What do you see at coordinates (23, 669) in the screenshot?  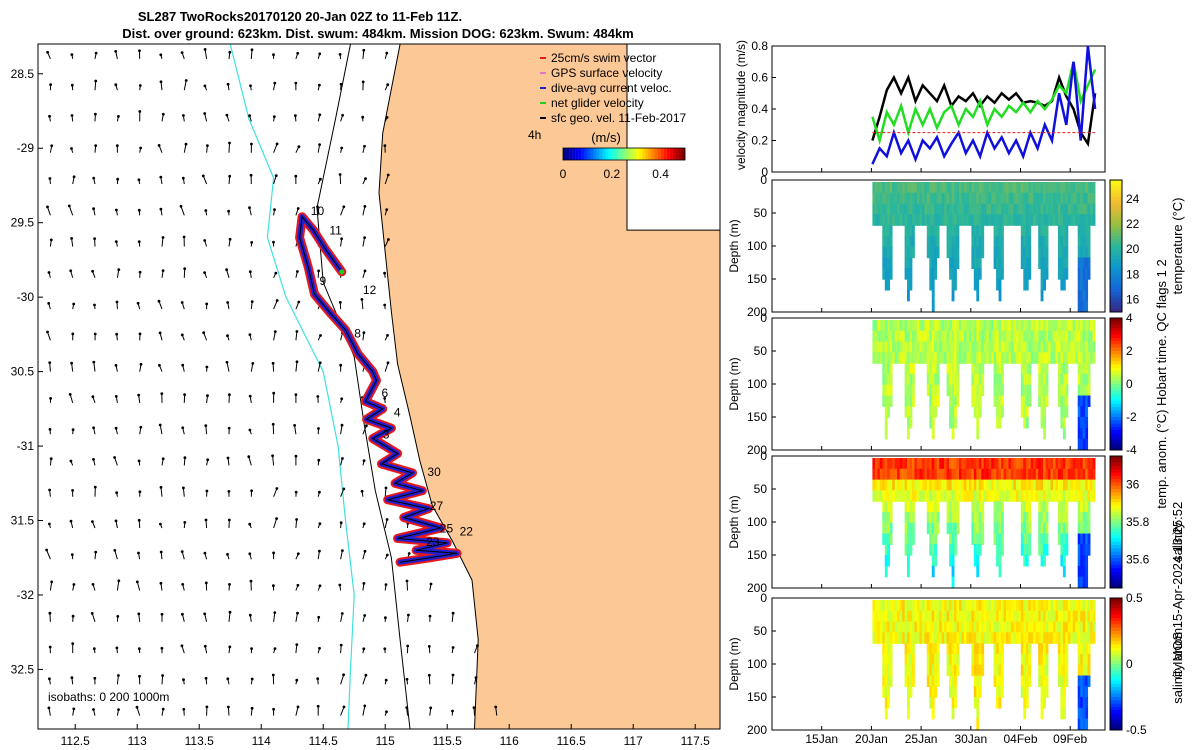 I see `y-tick-label: 32.5` at bounding box center [23, 669].